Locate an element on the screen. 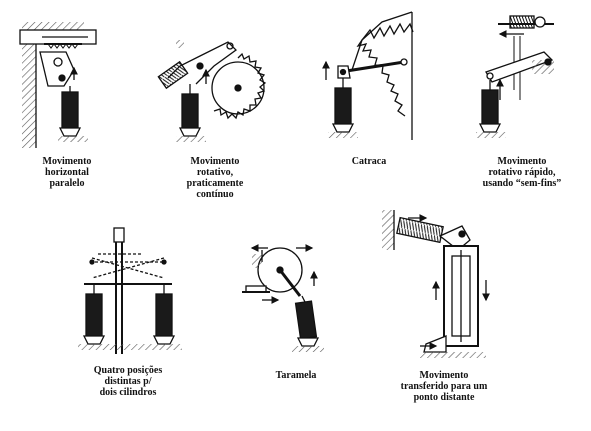 This screenshot has width=591, height=431. lever-block is located at coordinates (57, 69).